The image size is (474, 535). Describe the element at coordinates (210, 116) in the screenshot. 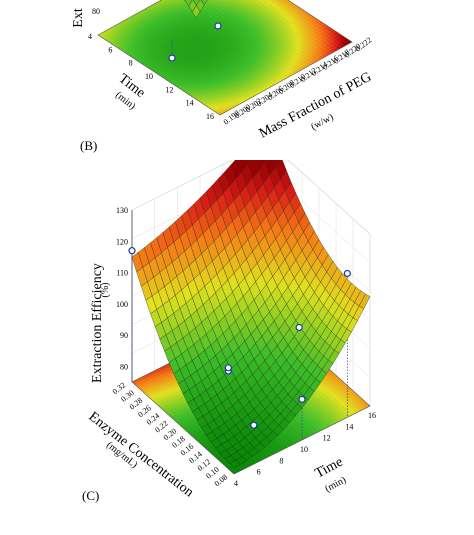

I see `x-tick-label: 16` at that location.